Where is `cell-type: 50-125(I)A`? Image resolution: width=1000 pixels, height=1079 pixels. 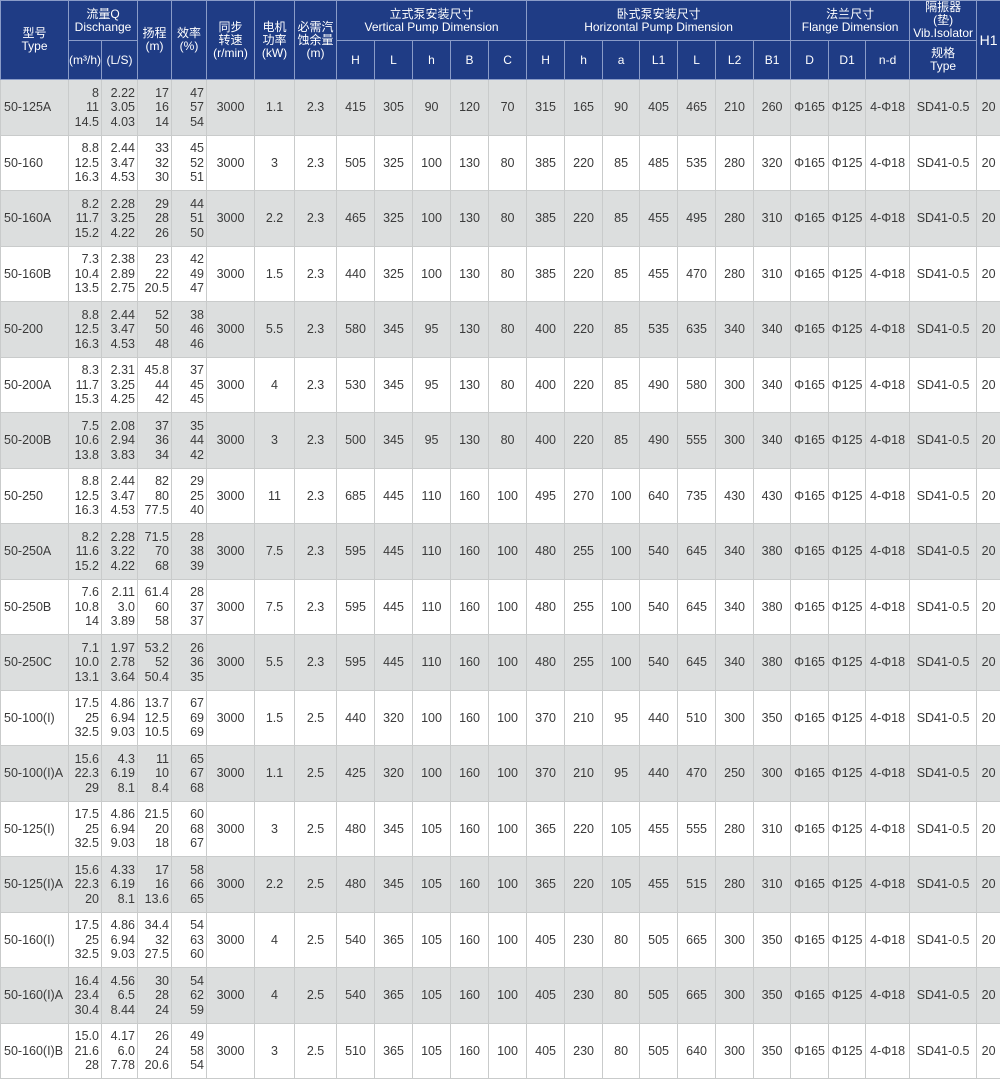
cell-type: 50-125(I)A is located at coordinates (35, 885).